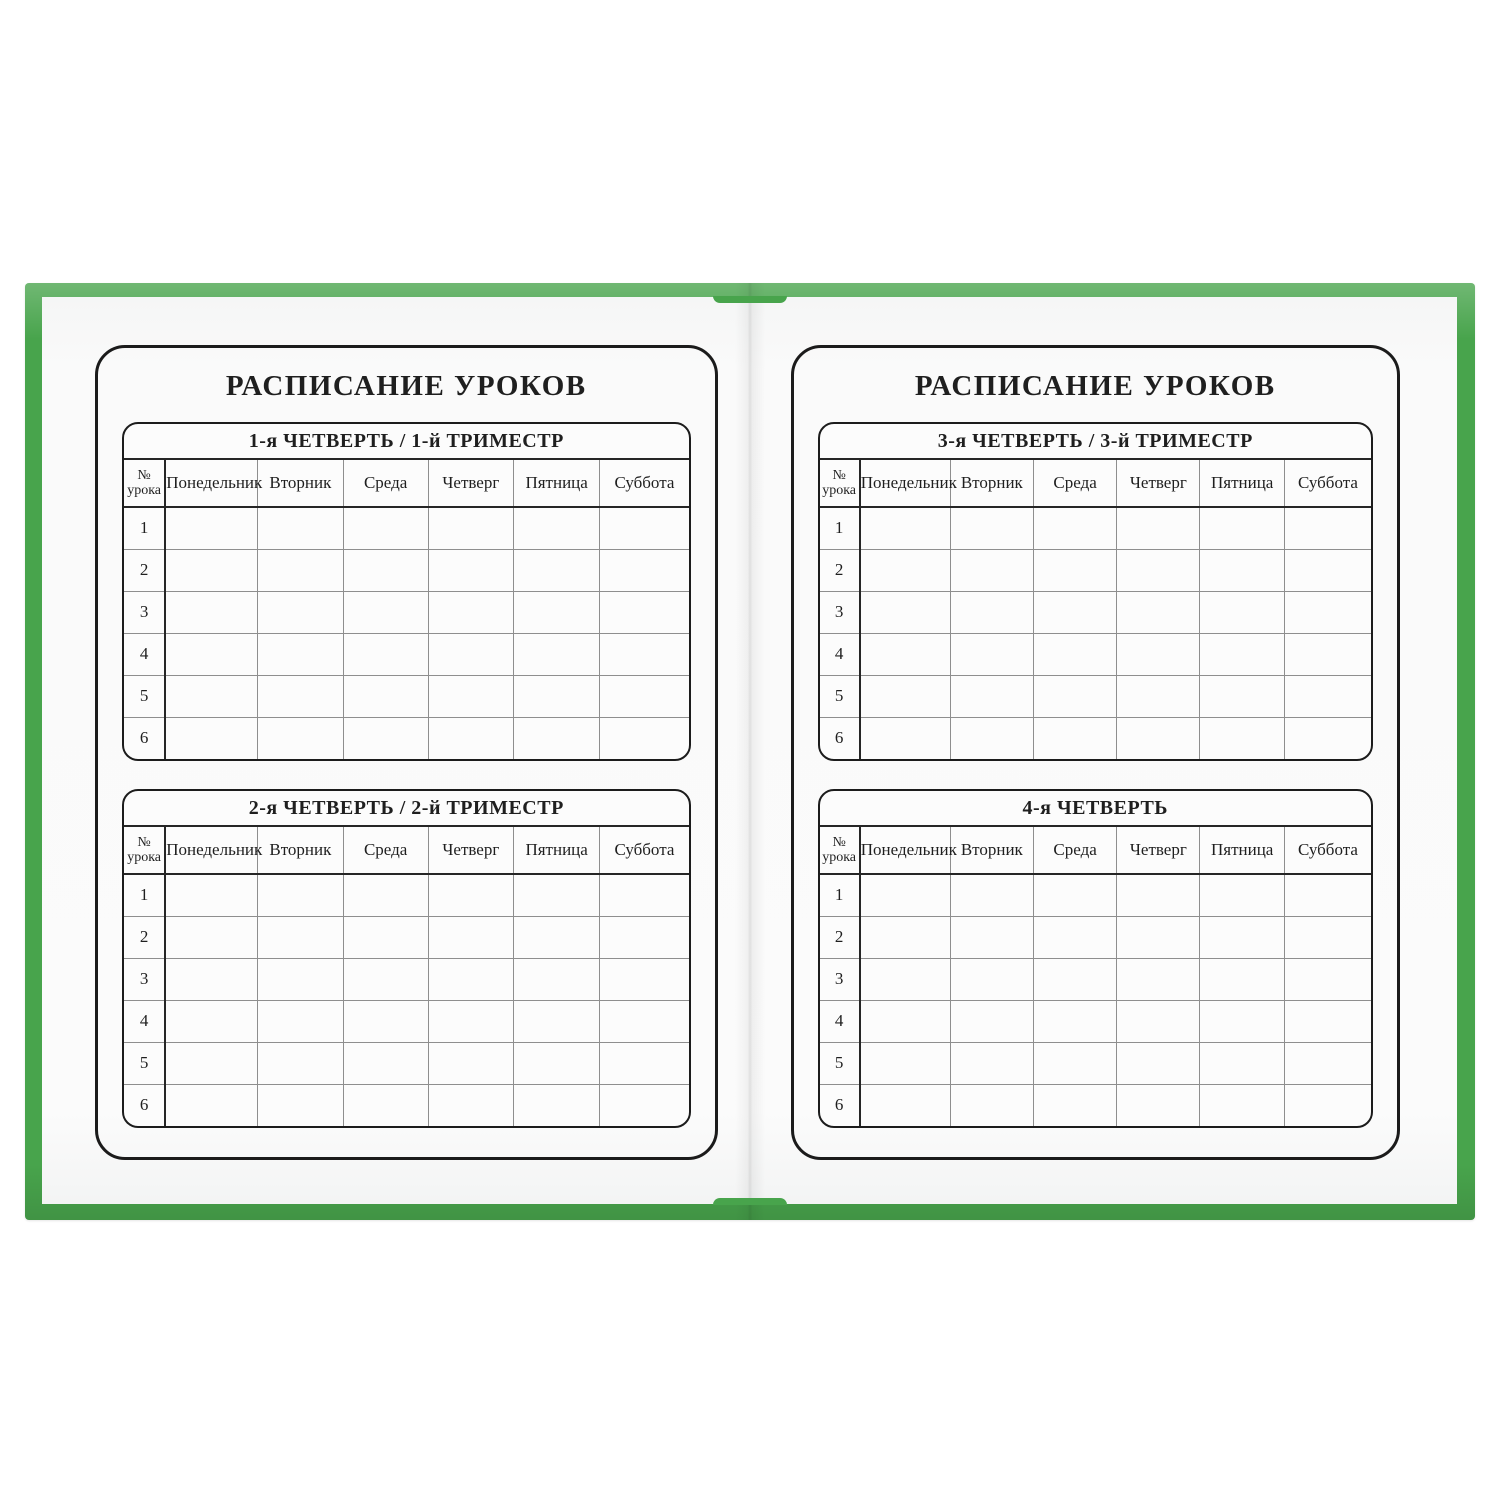 Image resolution: width=1500 pixels, height=1500 pixels. What do you see at coordinates (1095, 386) in the screenshot?
I see `page-title: РАСПИСАНИЕ УРОКОВ` at bounding box center [1095, 386].